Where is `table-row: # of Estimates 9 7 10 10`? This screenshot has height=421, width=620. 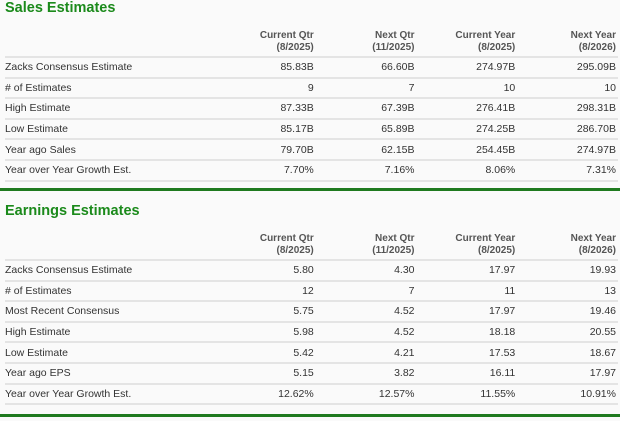
table-row: # of Estimates 9 7 10 10 is located at coordinates (311, 88).